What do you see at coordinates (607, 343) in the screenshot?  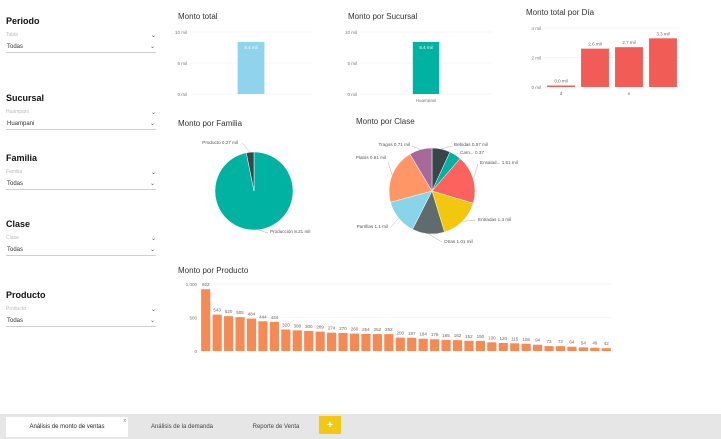 I see `data-label: 42` at bounding box center [607, 343].